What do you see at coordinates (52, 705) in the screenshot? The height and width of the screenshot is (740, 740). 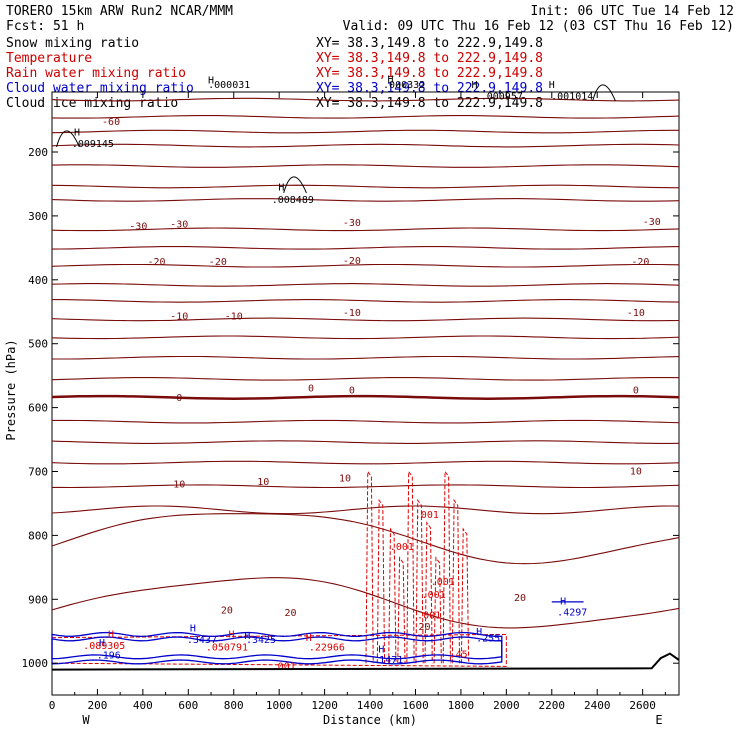 I see `x-tick-label: 0` at bounding box center [52, 705].